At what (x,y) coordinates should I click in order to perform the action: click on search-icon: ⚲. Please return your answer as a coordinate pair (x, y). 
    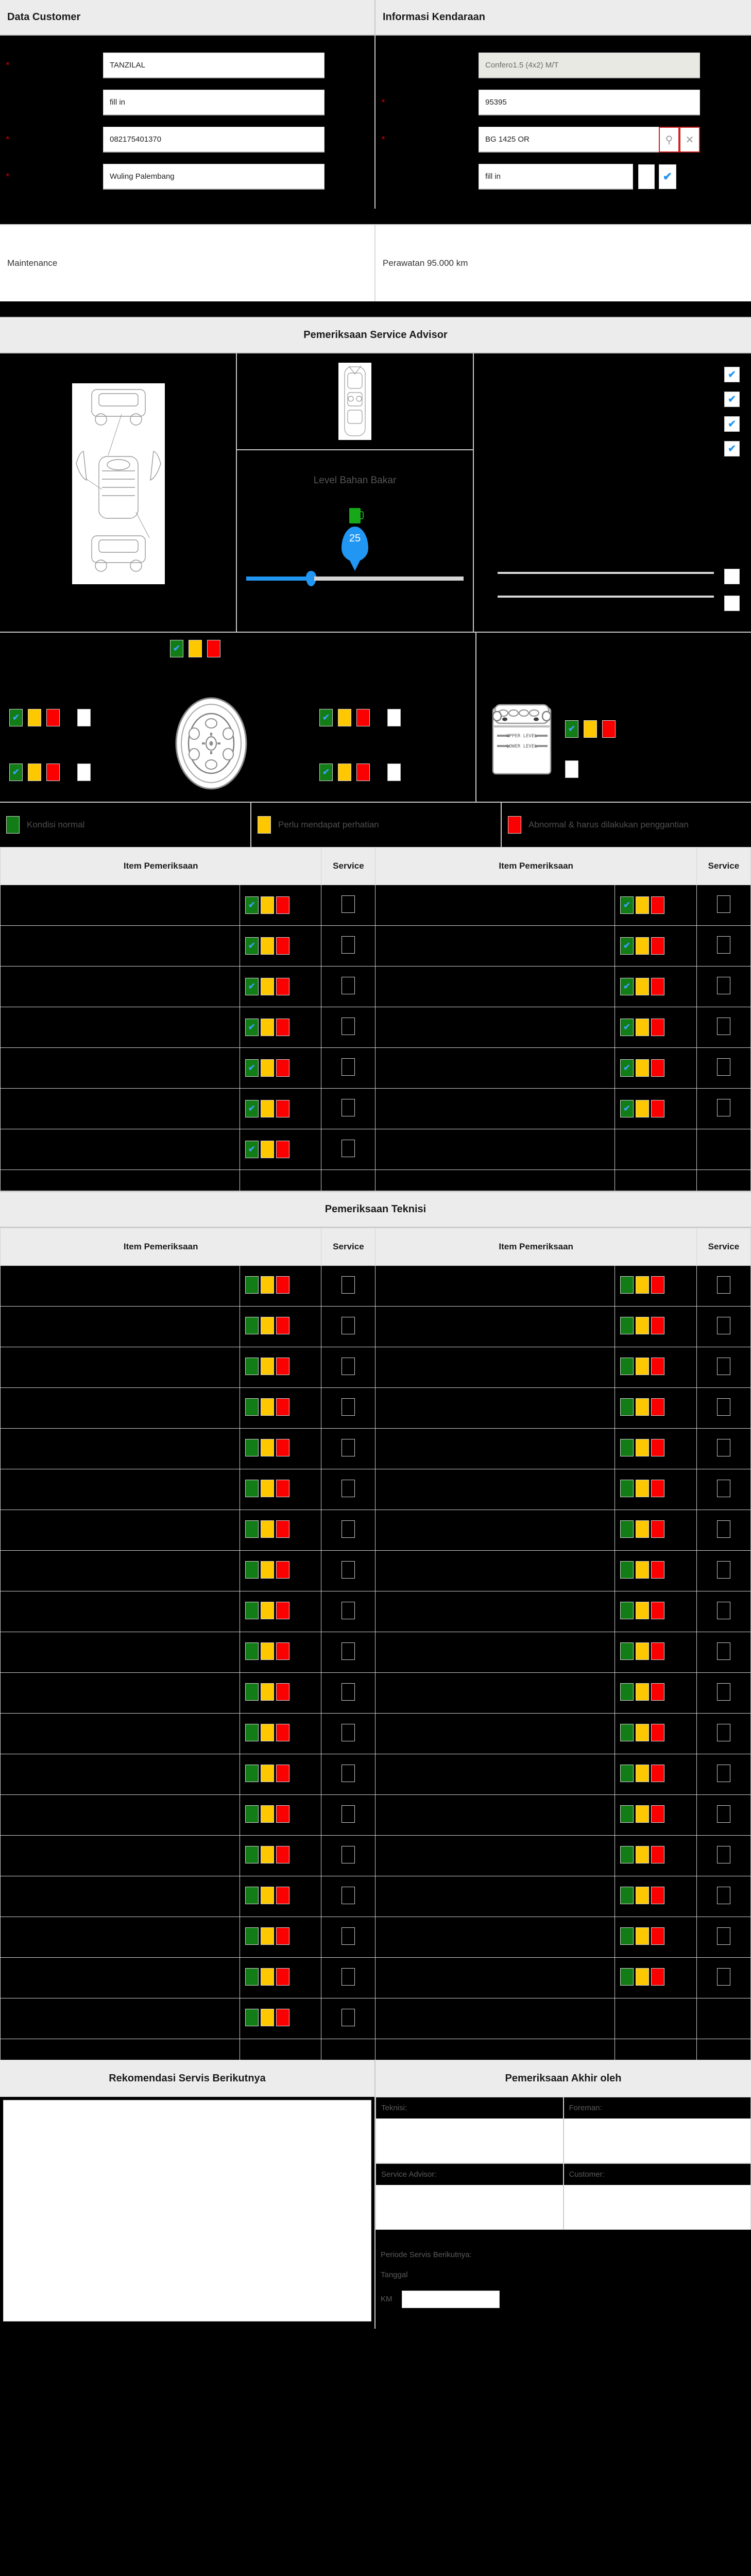
    Looking at the image, I should click on (669, 139).